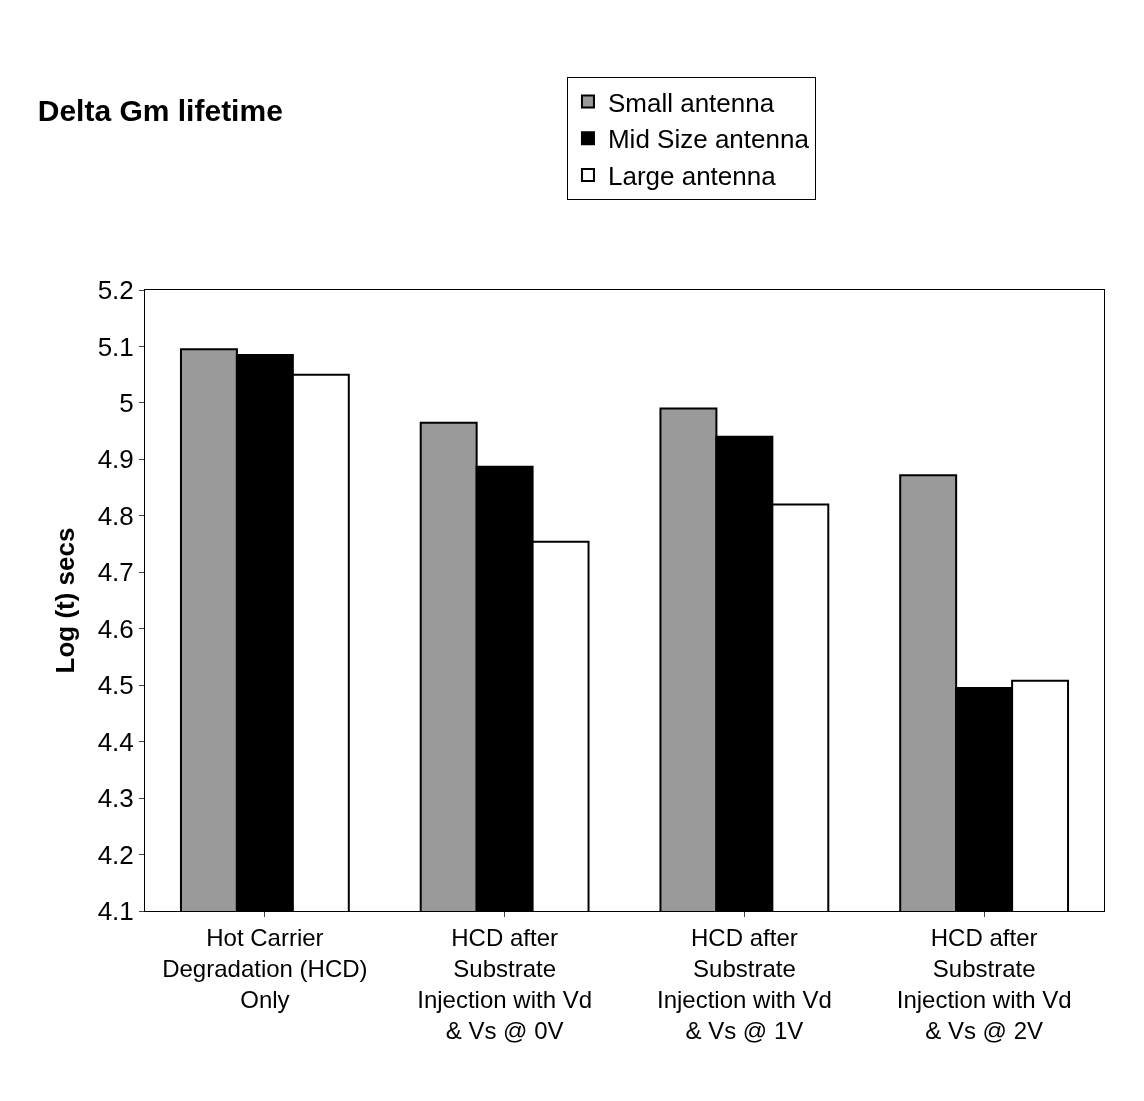 The width and height of the screenshot is (1144, 1101). Describe the element at coordinates (126, 403) in the screenshot. I see `y-tick-label: 5` at that location.